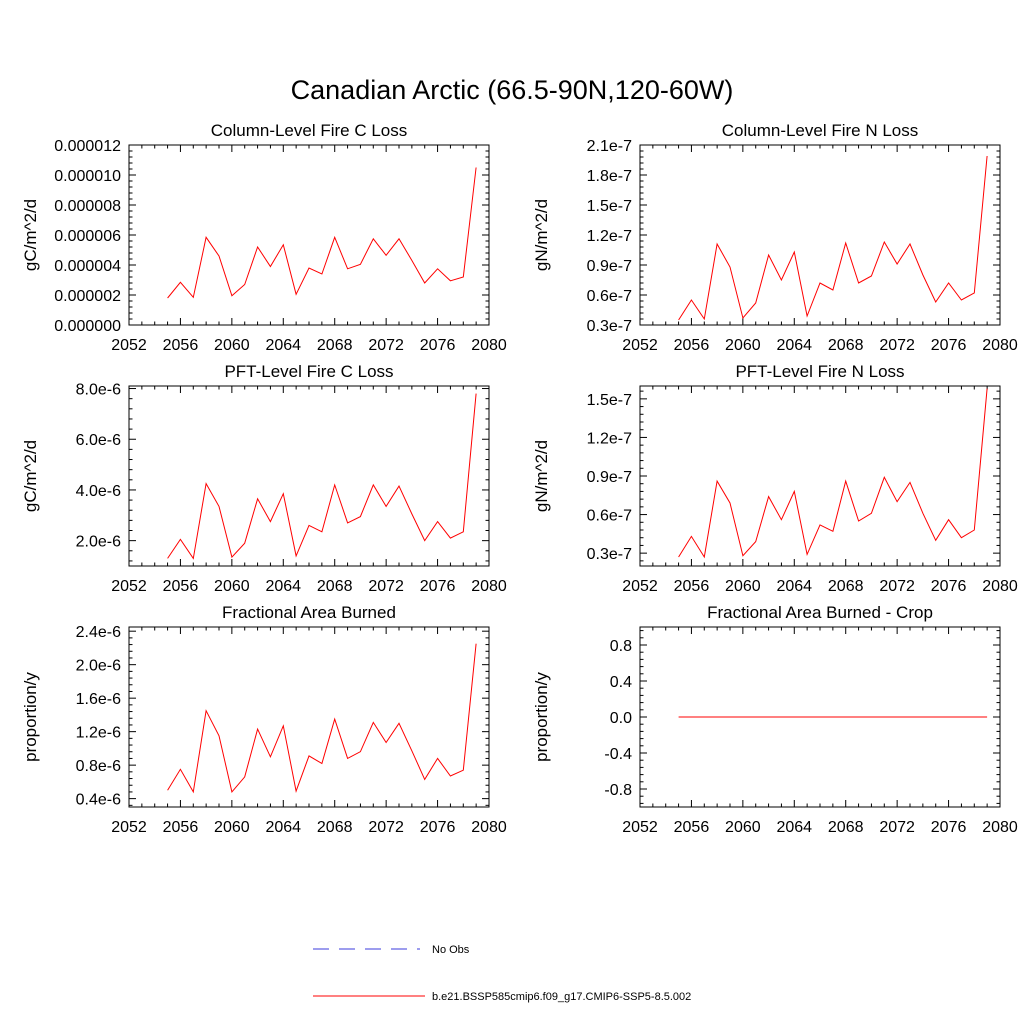 The height and width of the screenshot is (1024, 1024). What do you see at coordinates (98, 491) in the screenshot?
I see `y-tick-label: 4.0e-6` at bounding box center [98, 491].